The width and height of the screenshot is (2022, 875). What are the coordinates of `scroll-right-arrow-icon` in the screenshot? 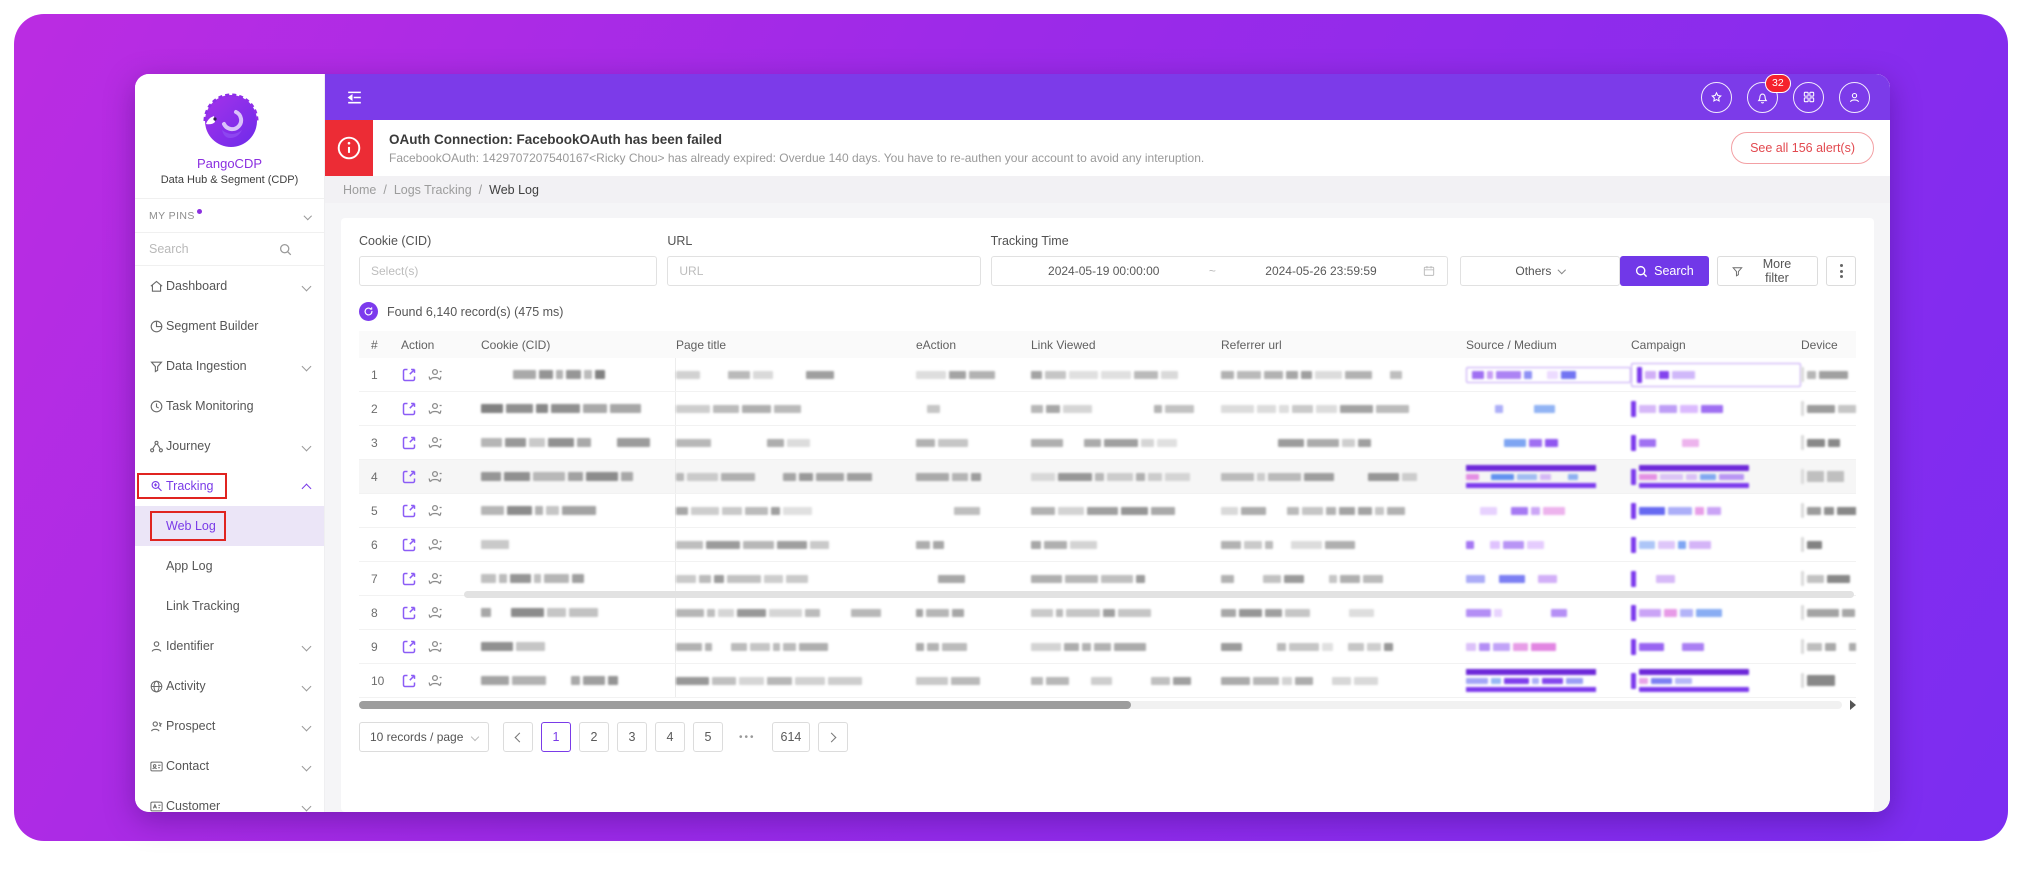 It's located at (1853, 705).